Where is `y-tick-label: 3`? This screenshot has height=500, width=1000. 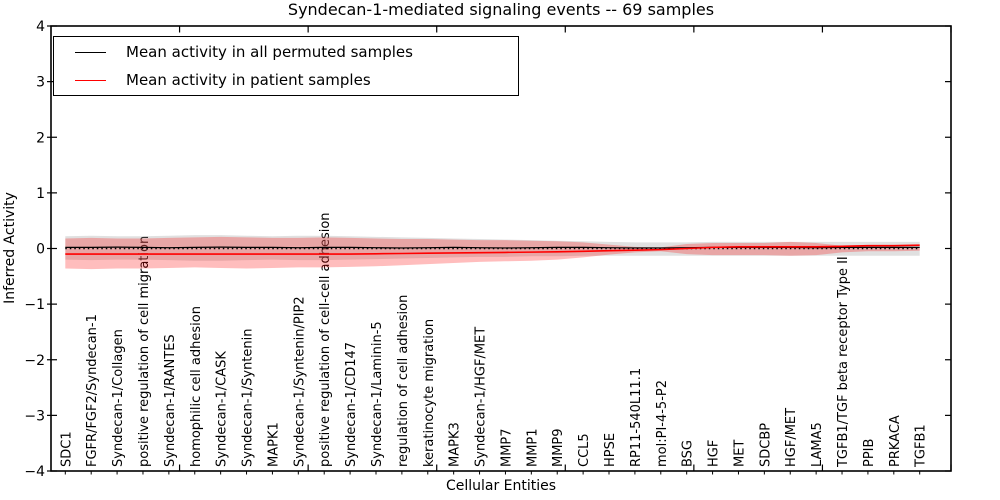
y-tick-label: 3 is located at coordinates (40, 83).